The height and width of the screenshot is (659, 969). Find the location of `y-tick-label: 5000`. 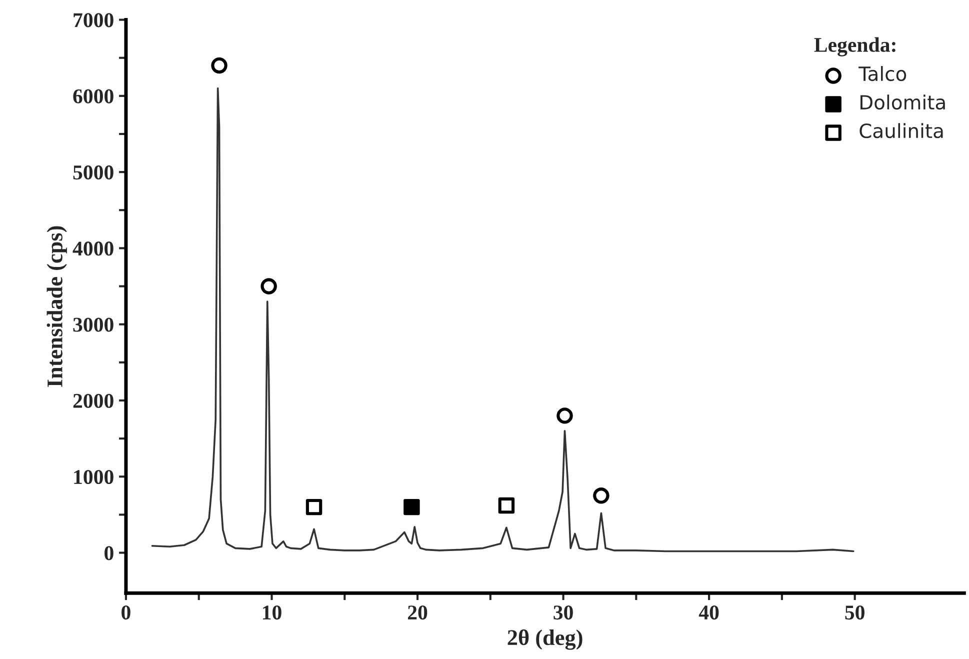

y-tick-label: 5000 is located at coordinates (93, 172).